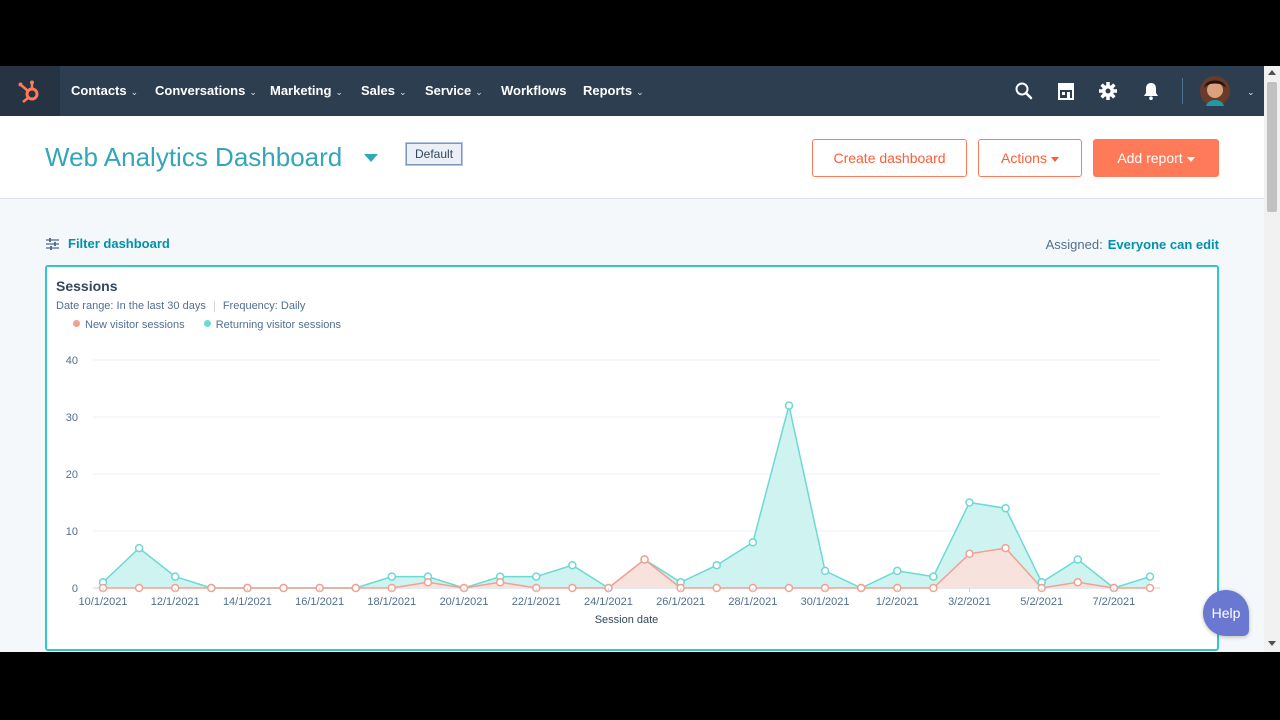 The image size is (1280, 720). Describe the element at coordinates (72, 361) in the screenshot. I see `y-tick-label: 40` at that location.